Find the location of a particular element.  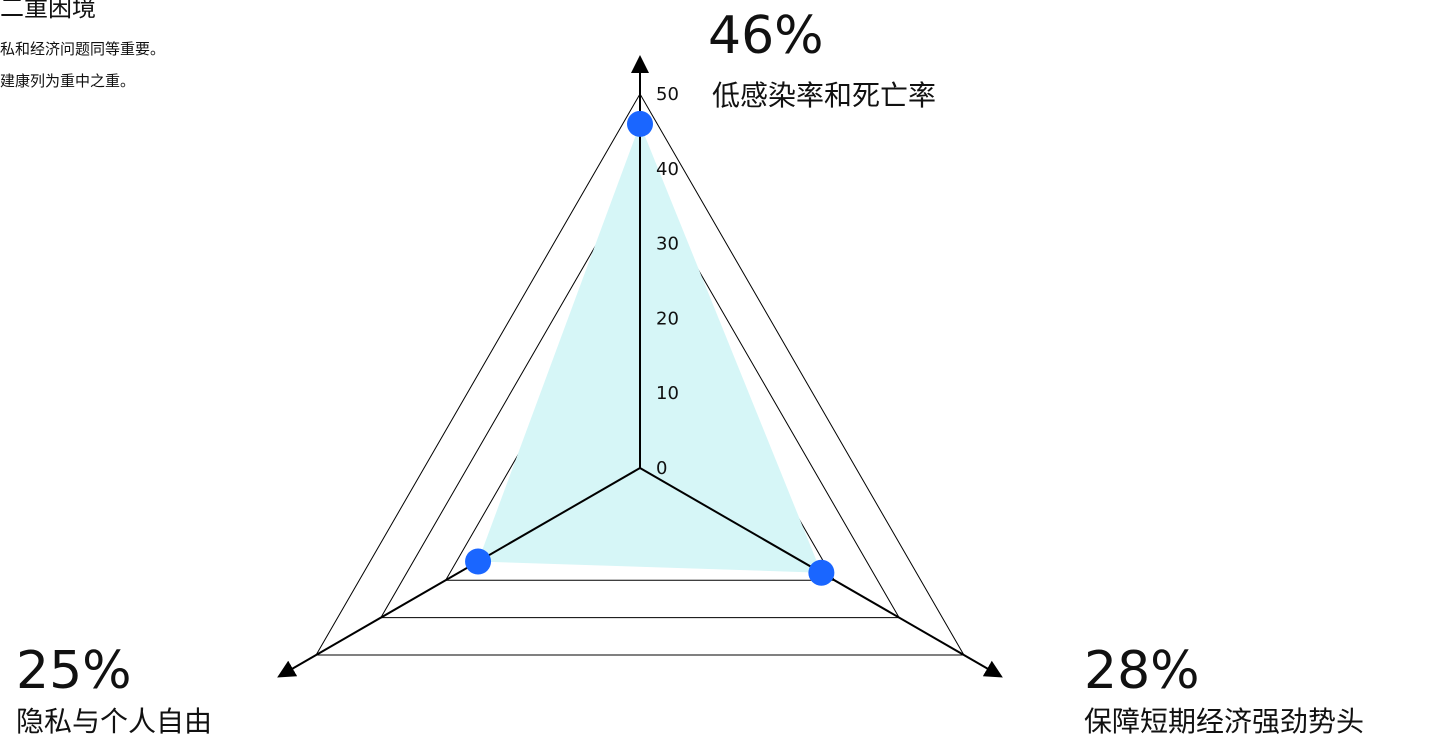

tick-label-40: 40 is located at coordinates (667, 169).